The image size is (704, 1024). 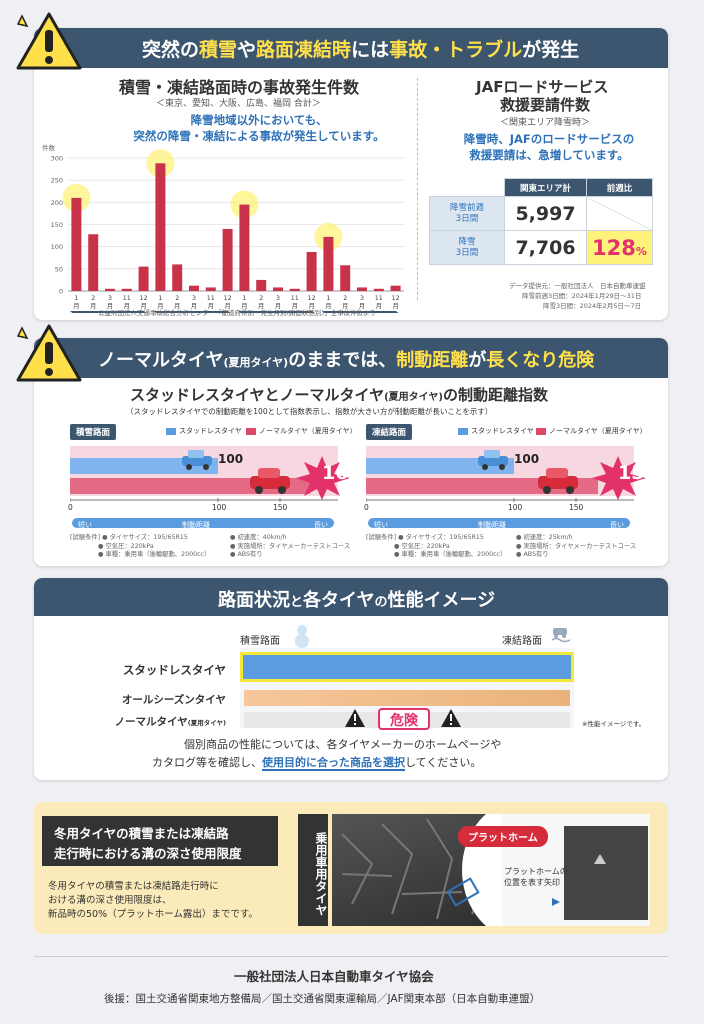 I want to click on ice-studless-bar, so click(x=440, y=466).